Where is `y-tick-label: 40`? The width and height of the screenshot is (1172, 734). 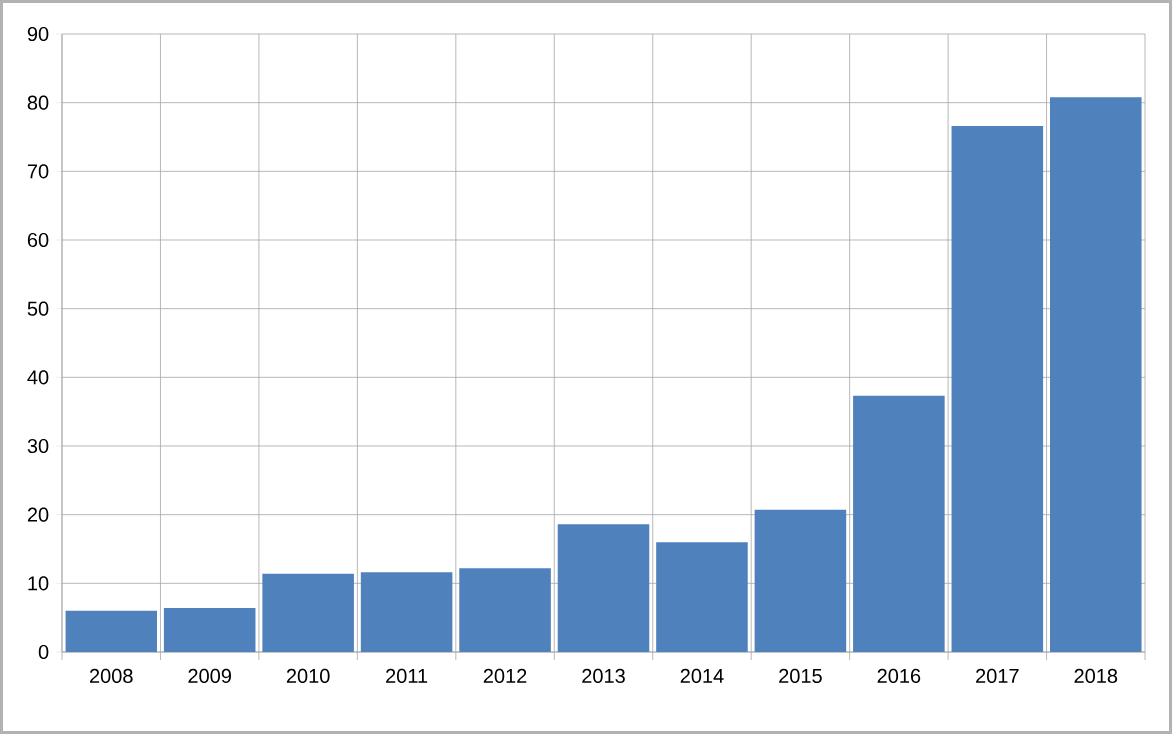
y-tick-label: 40 is located at coordinates (38, 377).